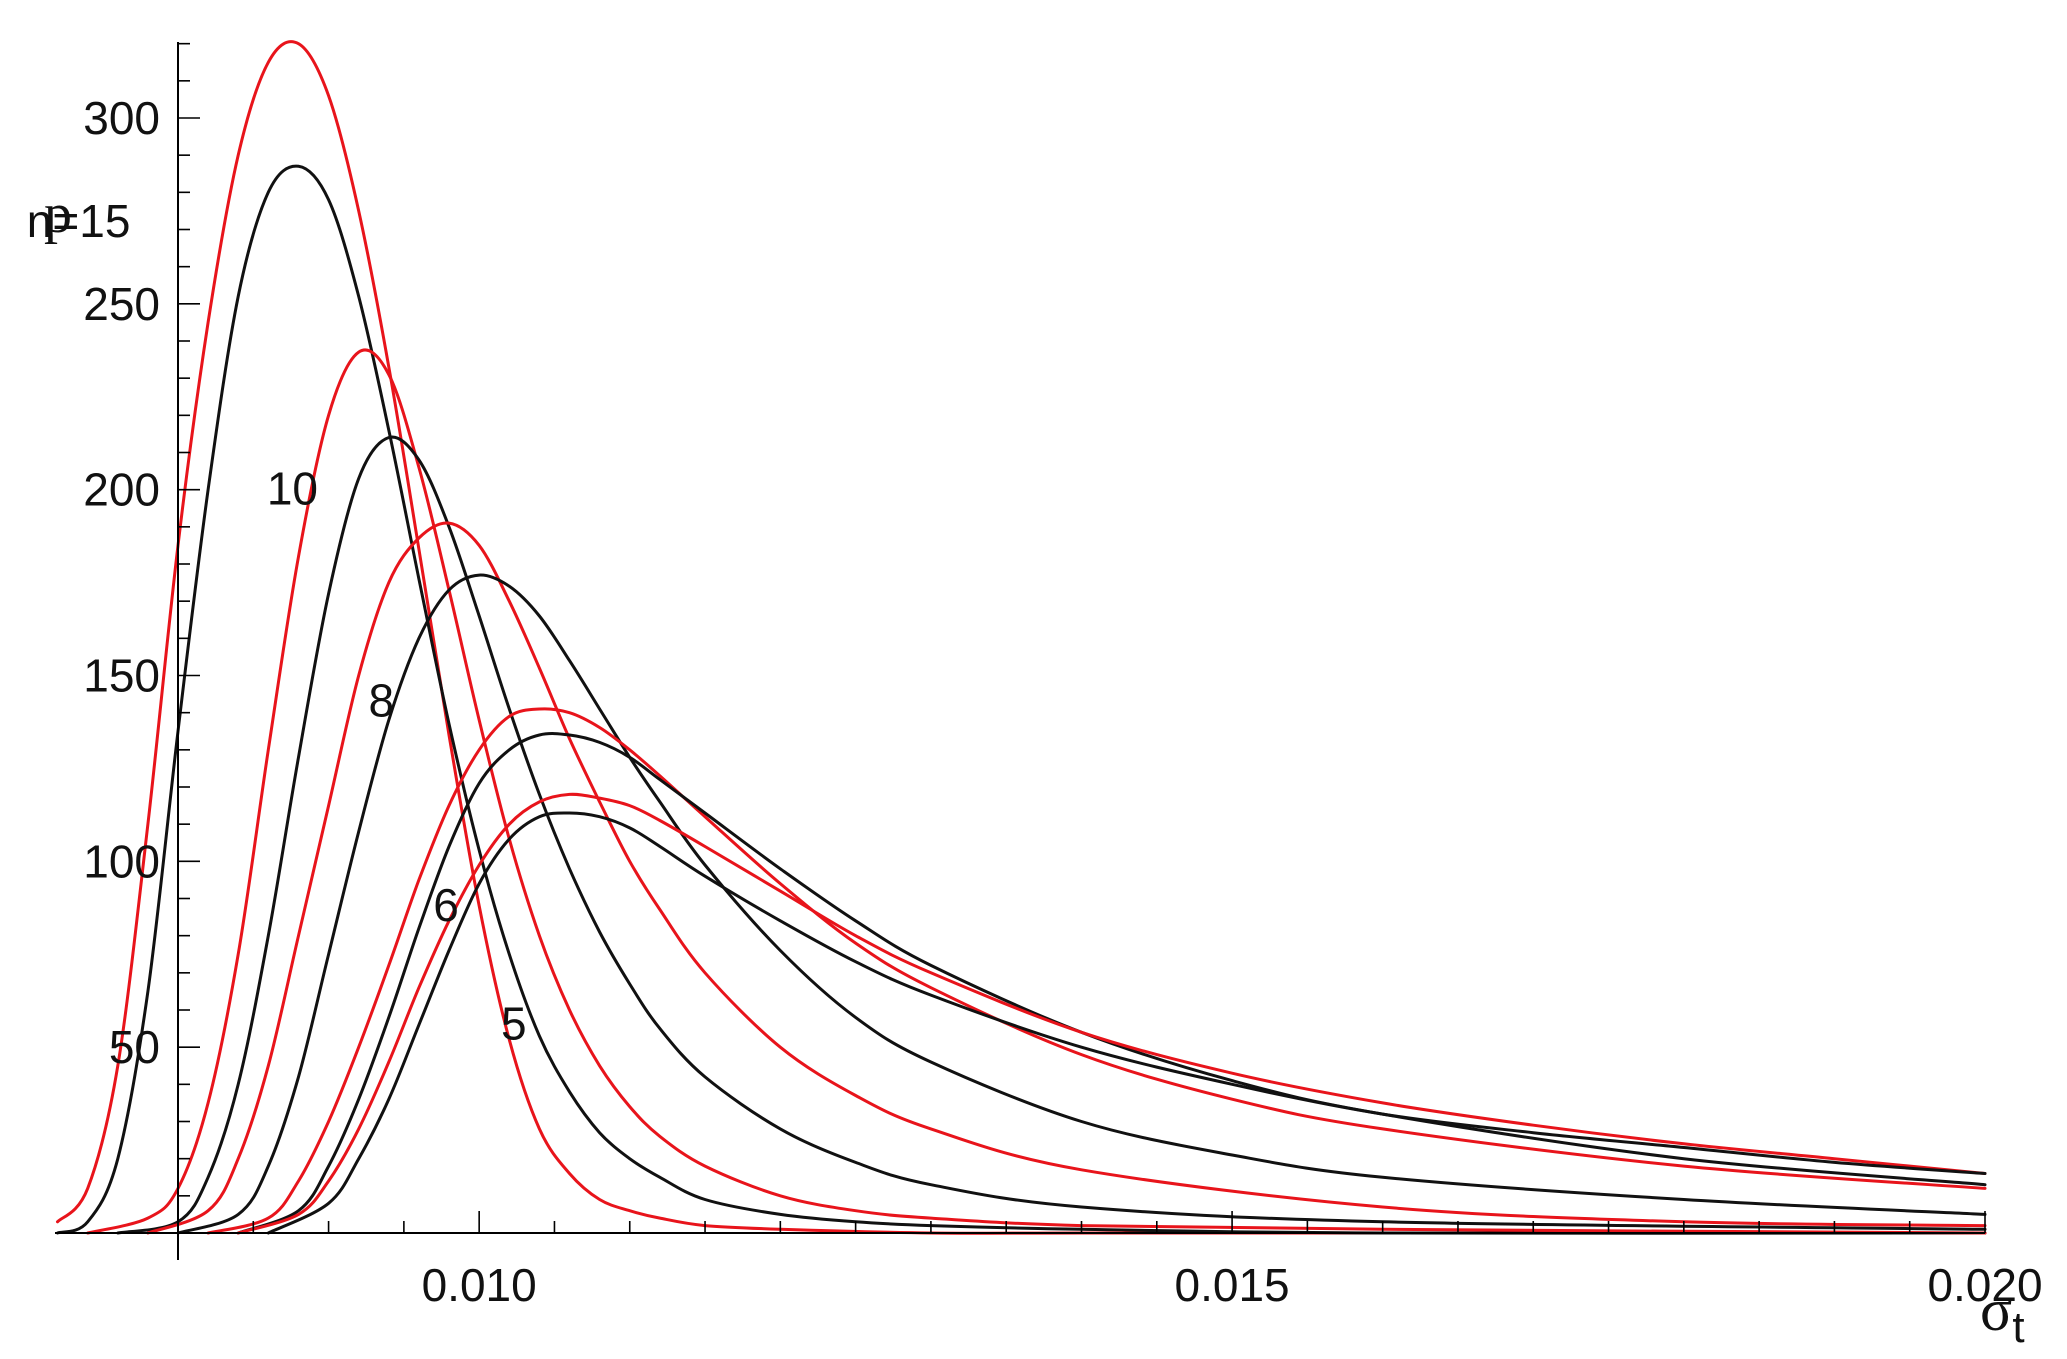  I want to click on curve-label: n=15, so click(79, 221).